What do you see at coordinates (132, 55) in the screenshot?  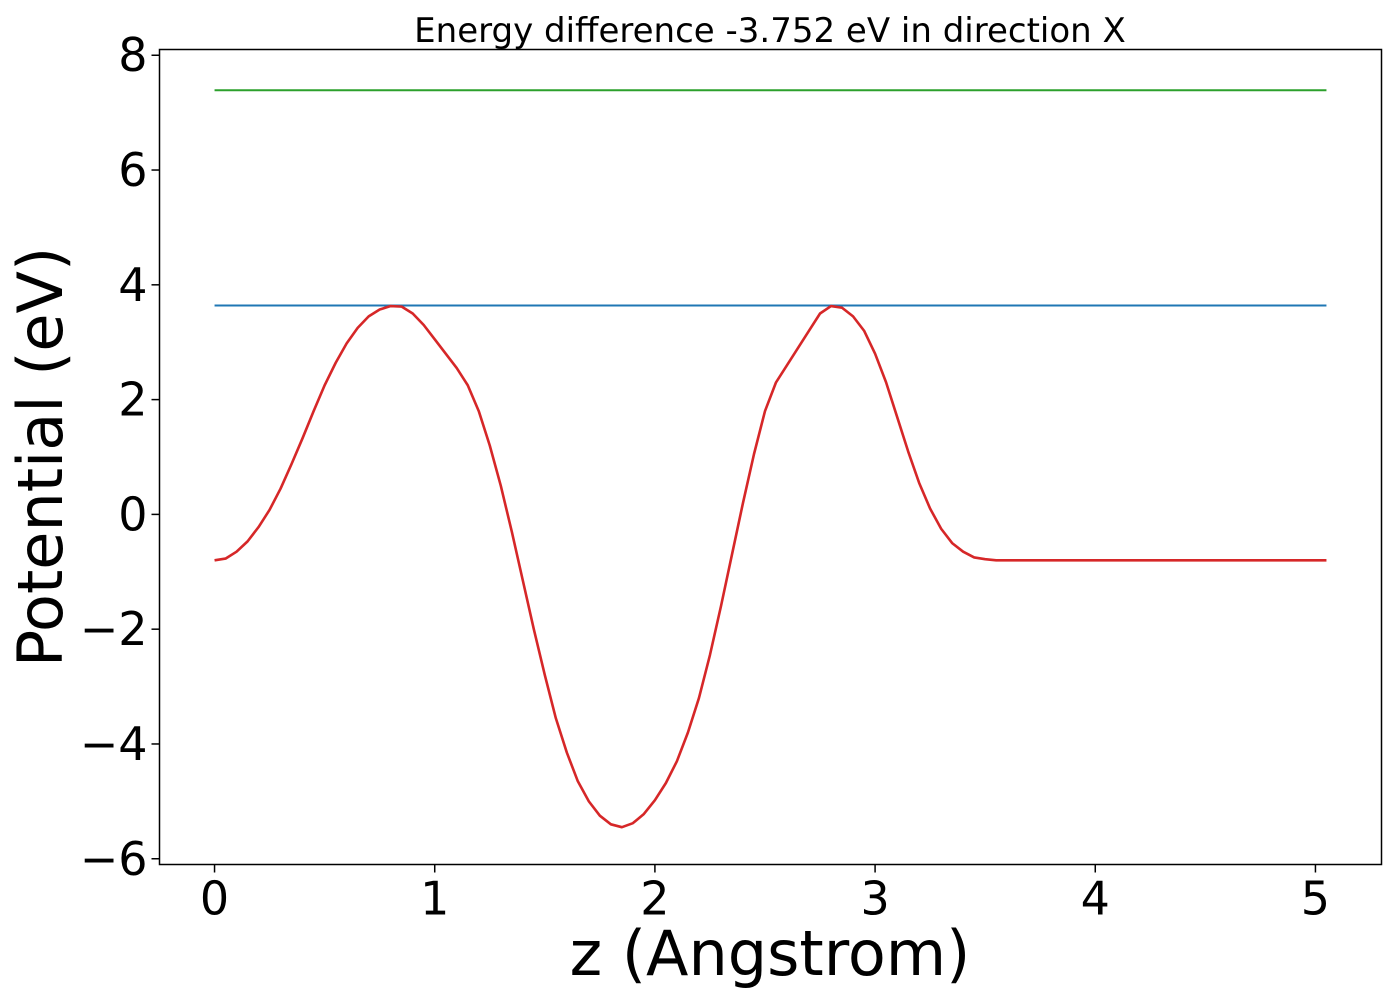 I see `y-tick-label: 8` at bounding box center [132, 55].